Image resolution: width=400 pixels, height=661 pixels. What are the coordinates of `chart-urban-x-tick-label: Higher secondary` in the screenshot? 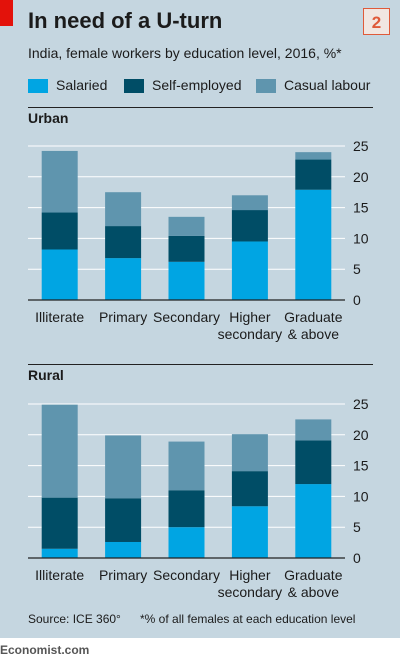 It's located at (250, 325).